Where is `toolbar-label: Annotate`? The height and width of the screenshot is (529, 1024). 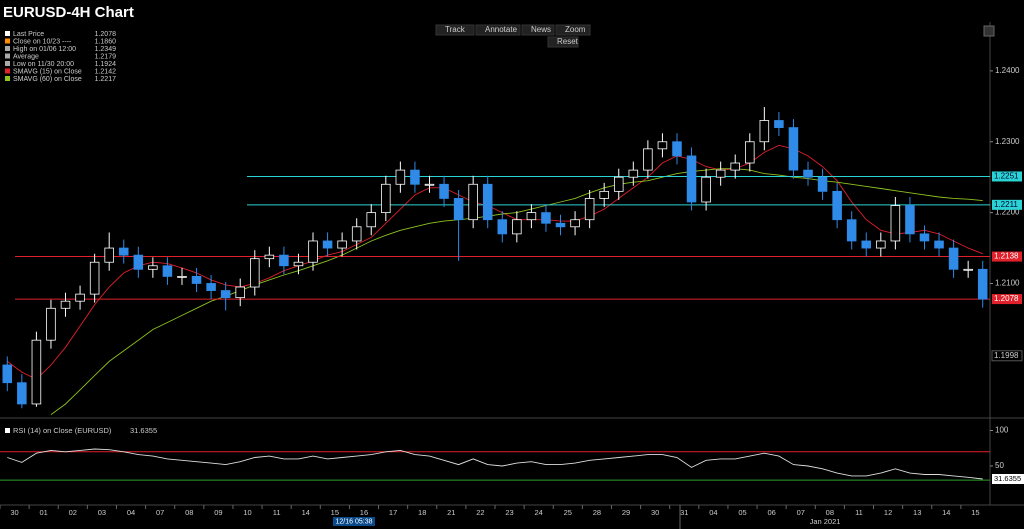 toolbar-label: Annotate is located at coordinates (501, 29).